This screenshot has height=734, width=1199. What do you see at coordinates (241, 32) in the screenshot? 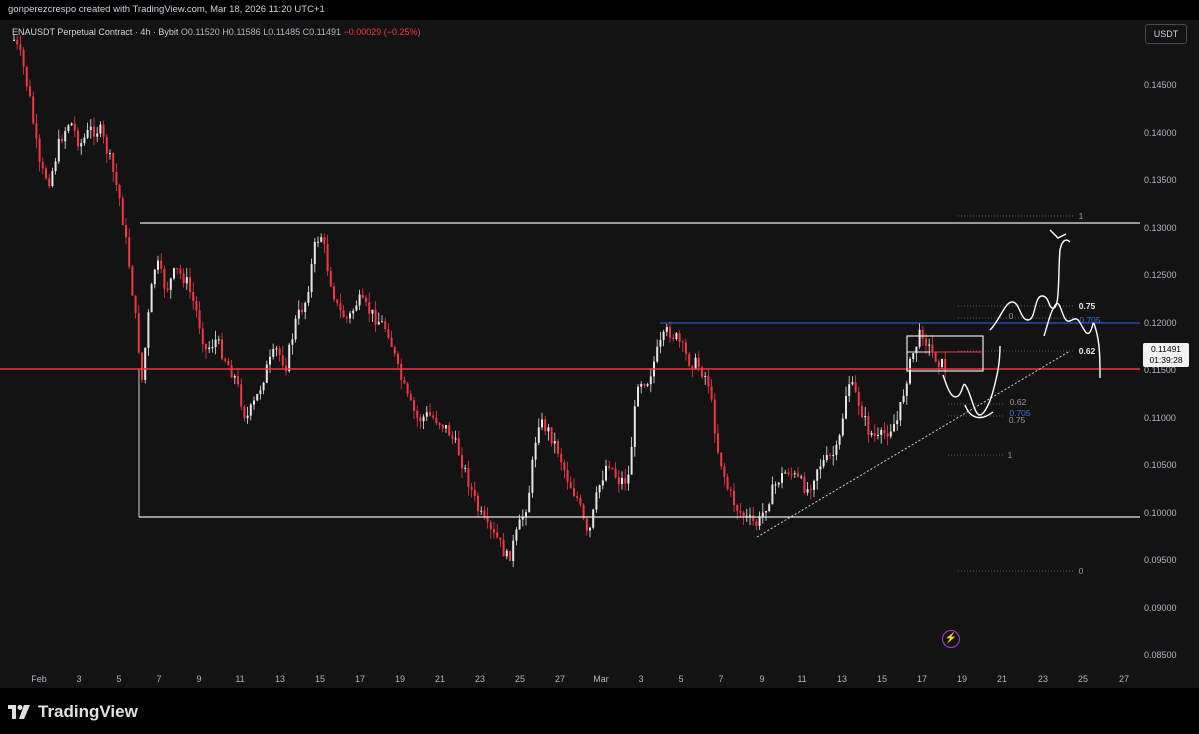
I see `ohlc-high: H0.11586` at bounding box center [241, 32].